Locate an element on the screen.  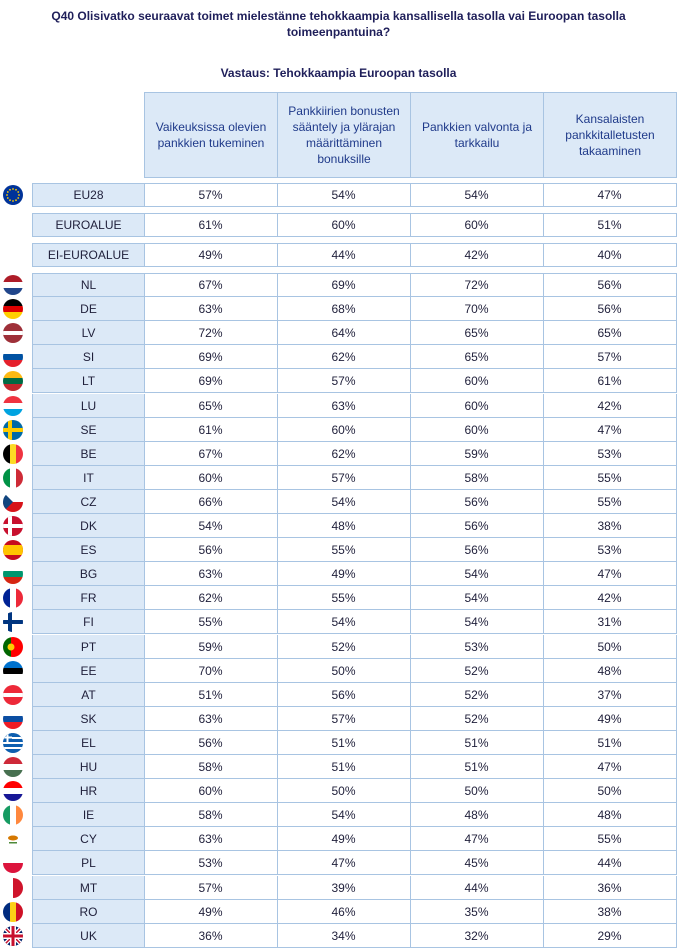
table-row: UK 36% 34% 32% 29% is located at coordinates (354, 936).